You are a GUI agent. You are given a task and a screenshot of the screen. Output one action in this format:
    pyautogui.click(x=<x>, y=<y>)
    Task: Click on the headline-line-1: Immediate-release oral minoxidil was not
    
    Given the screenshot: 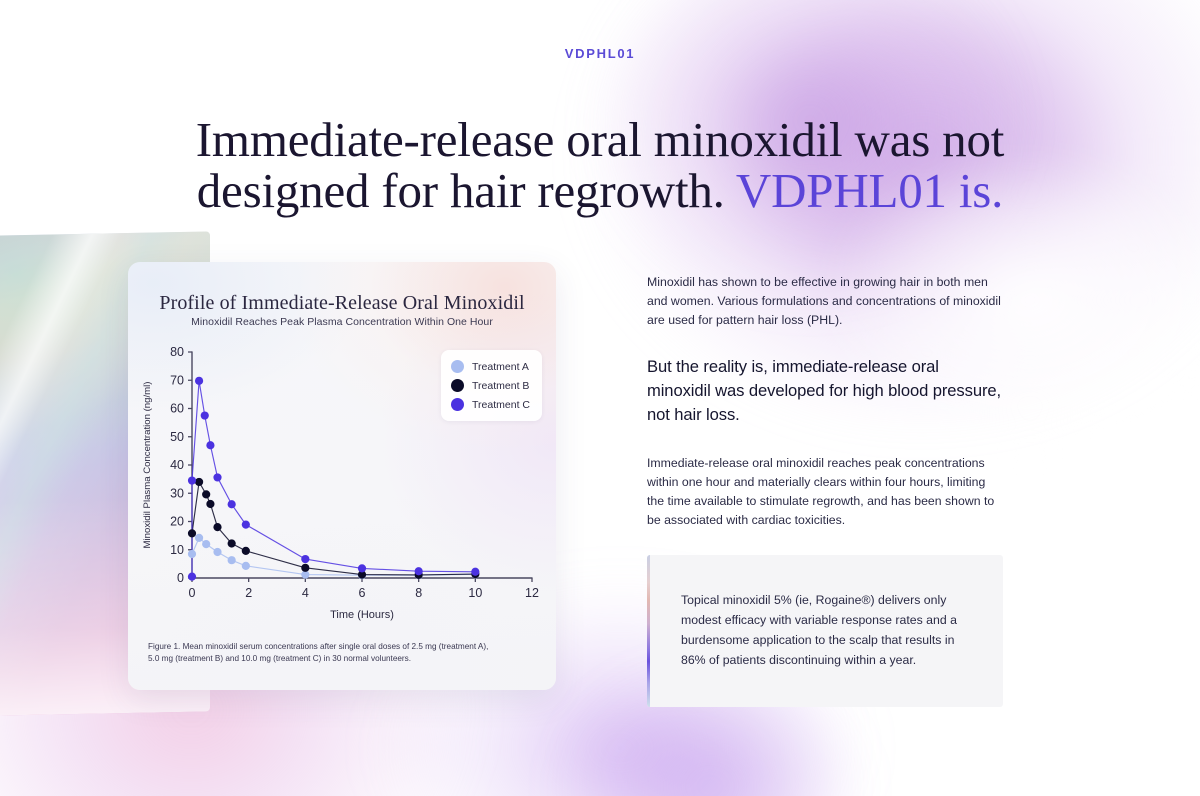 What is the action you would take?
    pyautogui.click(x=600, y=139)
    